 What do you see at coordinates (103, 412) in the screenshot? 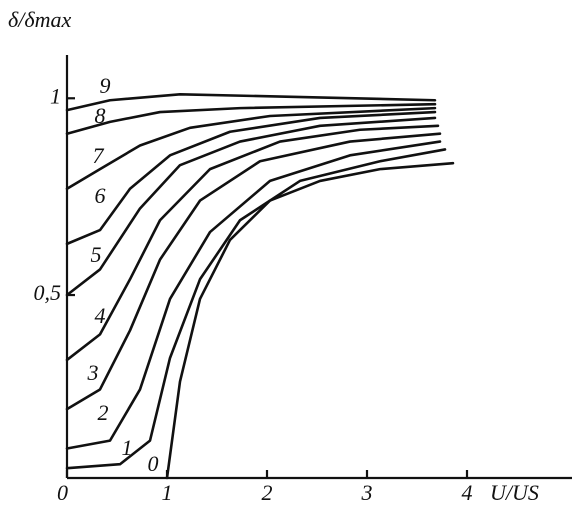
I see `curve-label: 2` at bounding box center [103, 412].